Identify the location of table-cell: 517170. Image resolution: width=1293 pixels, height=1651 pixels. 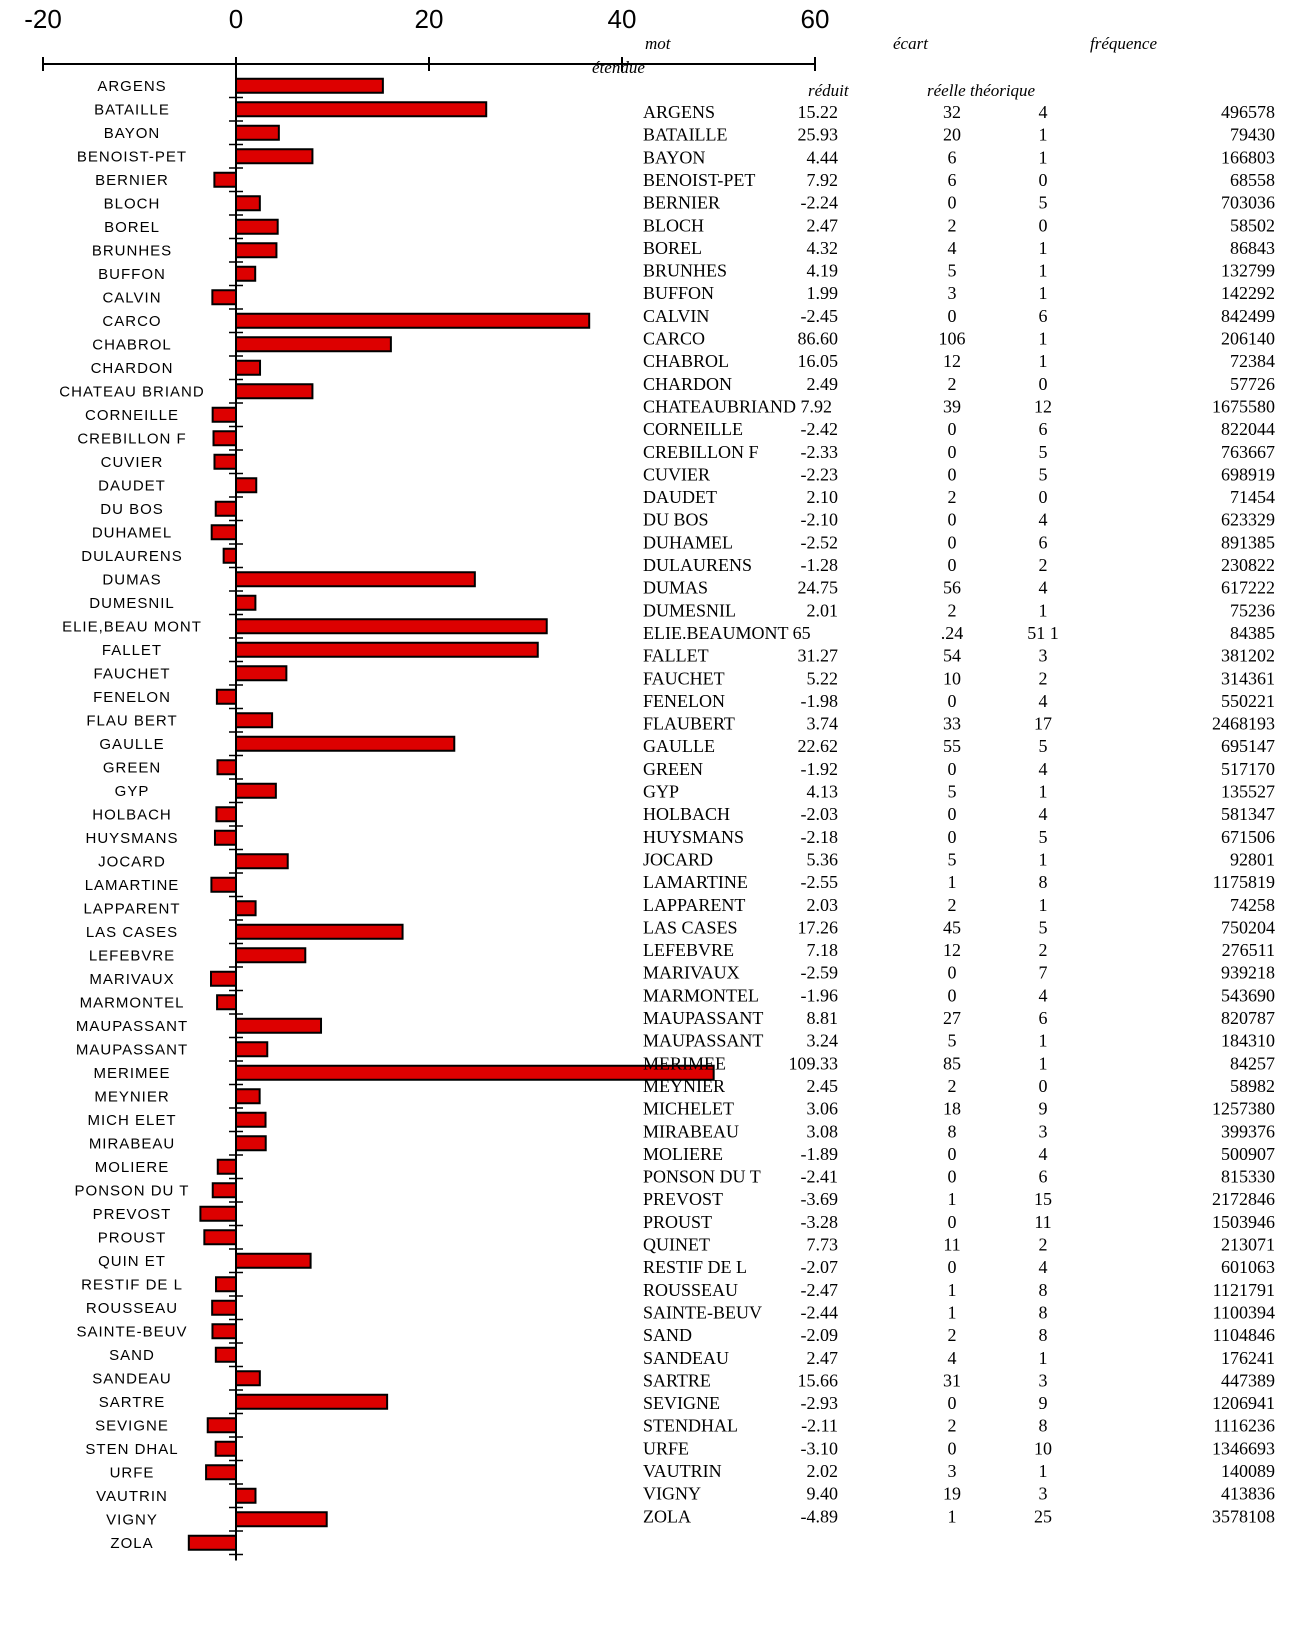
(1248, 769).